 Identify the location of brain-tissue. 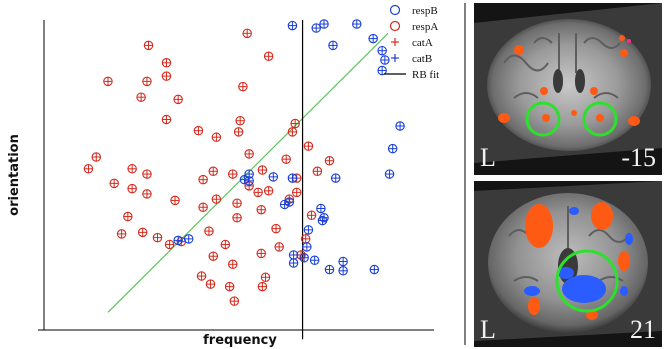
(569, 85).